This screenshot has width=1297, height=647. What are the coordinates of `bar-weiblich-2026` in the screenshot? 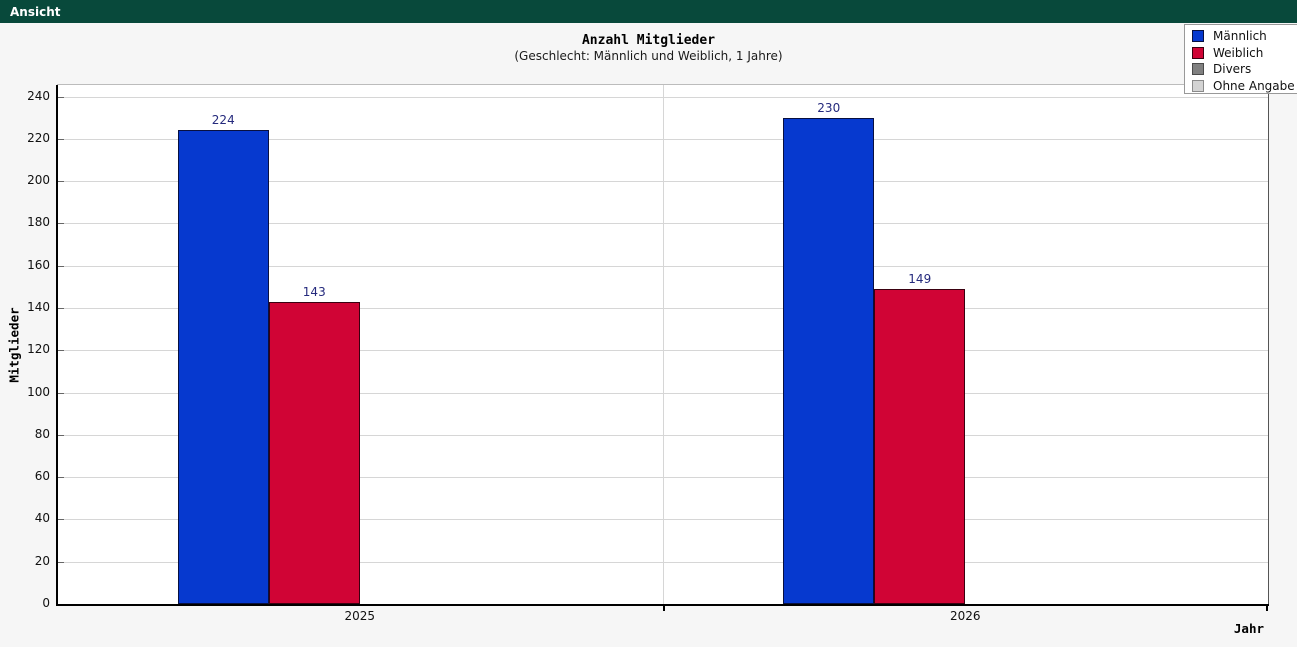 It's located at (920, 446).